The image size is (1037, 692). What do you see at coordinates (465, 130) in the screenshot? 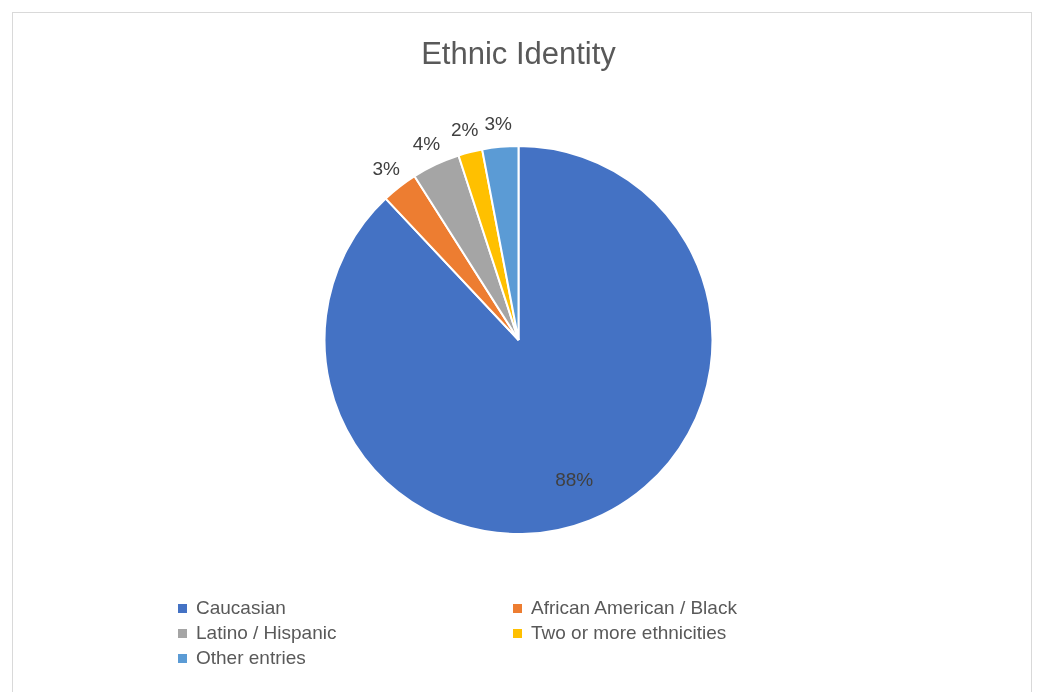
I see `data-label: 2%` at bounding box center [465, 130].